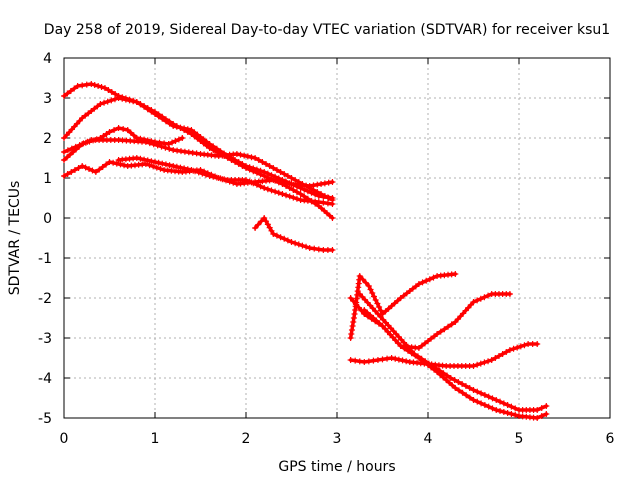 The image size is (640, 480). I want to click on y-tick-label: 1, so click(47, 179).